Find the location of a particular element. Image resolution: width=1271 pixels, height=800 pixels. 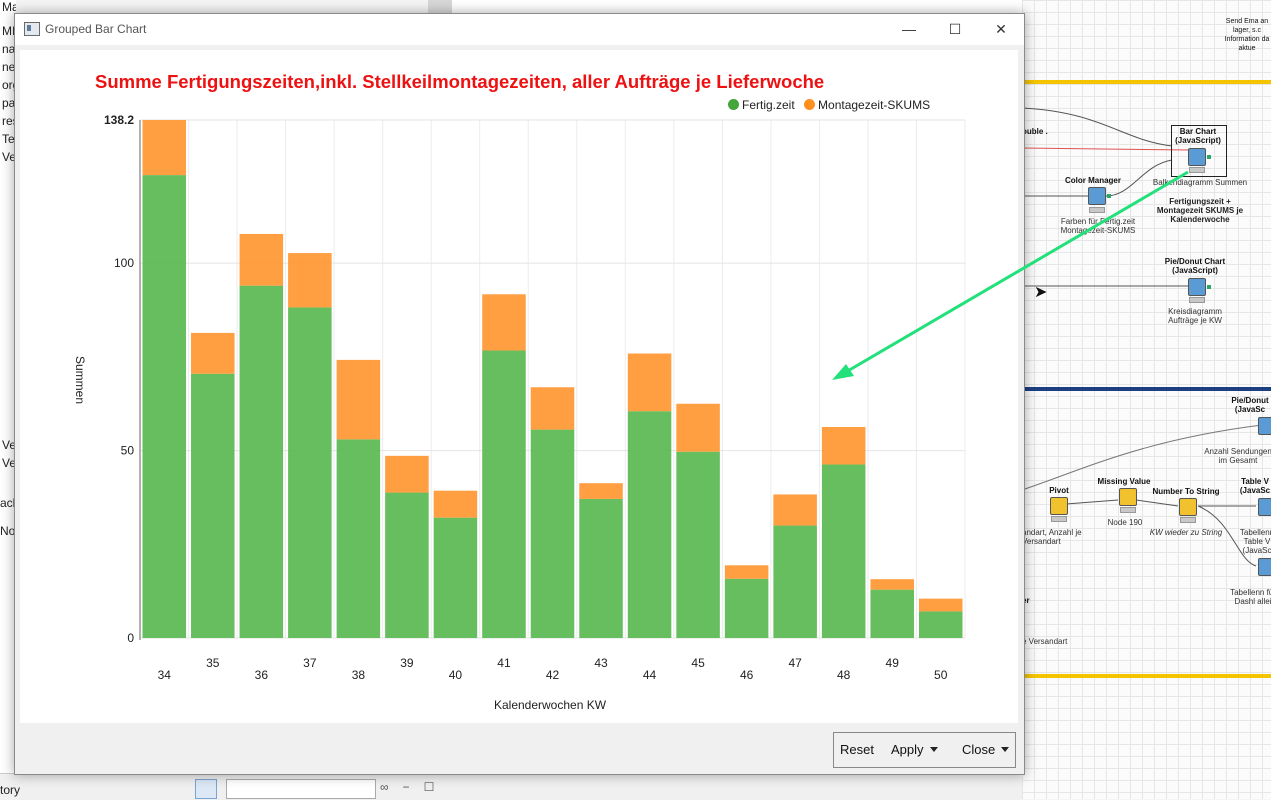

repo-item: res is located at coordinates (9, 121).